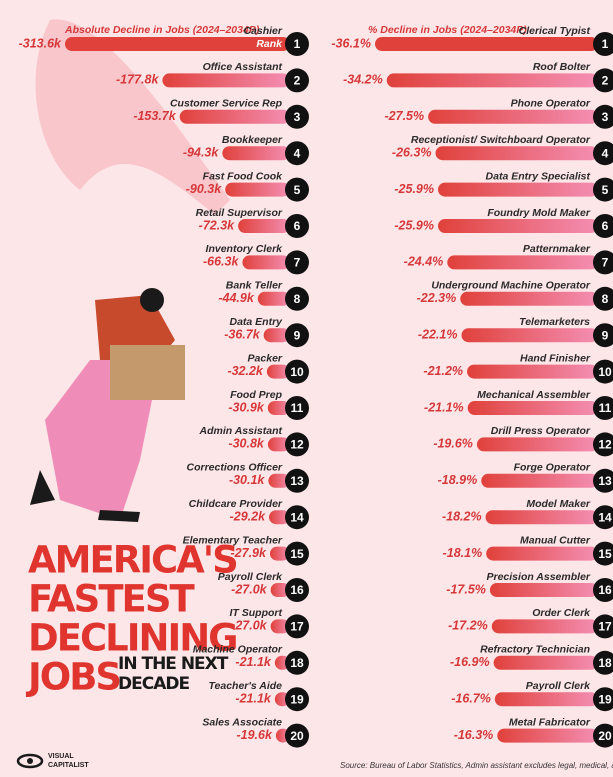 This screenshot has width=613, height=777. I want to click on rank-number: 9, so click(297, 335).